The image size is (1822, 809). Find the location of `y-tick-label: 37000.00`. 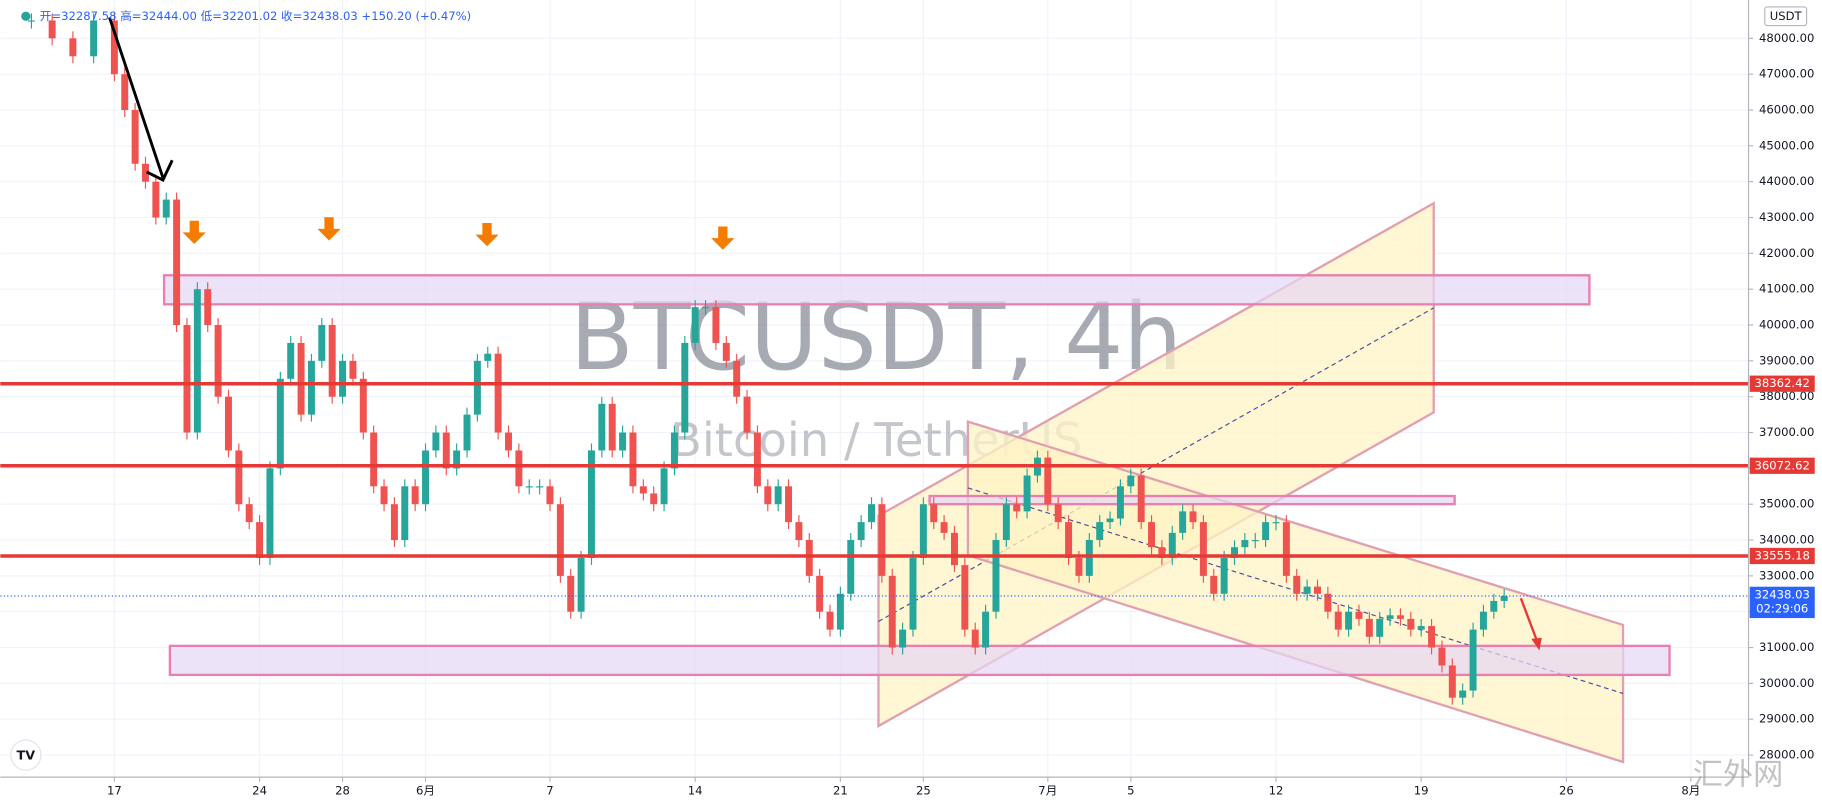

y-tick-label: 37000.00 is located at coordinates (1786, 432).